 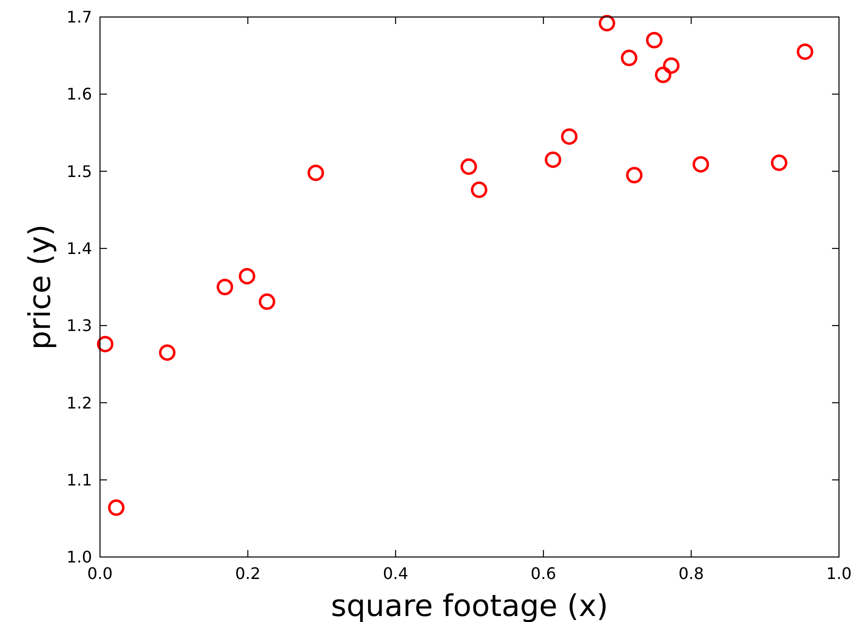 What do you see at coordinates (469, 605) in the screenshot?
I see `x-axis-title: square footage (x)` at bounding box center [469, 605].